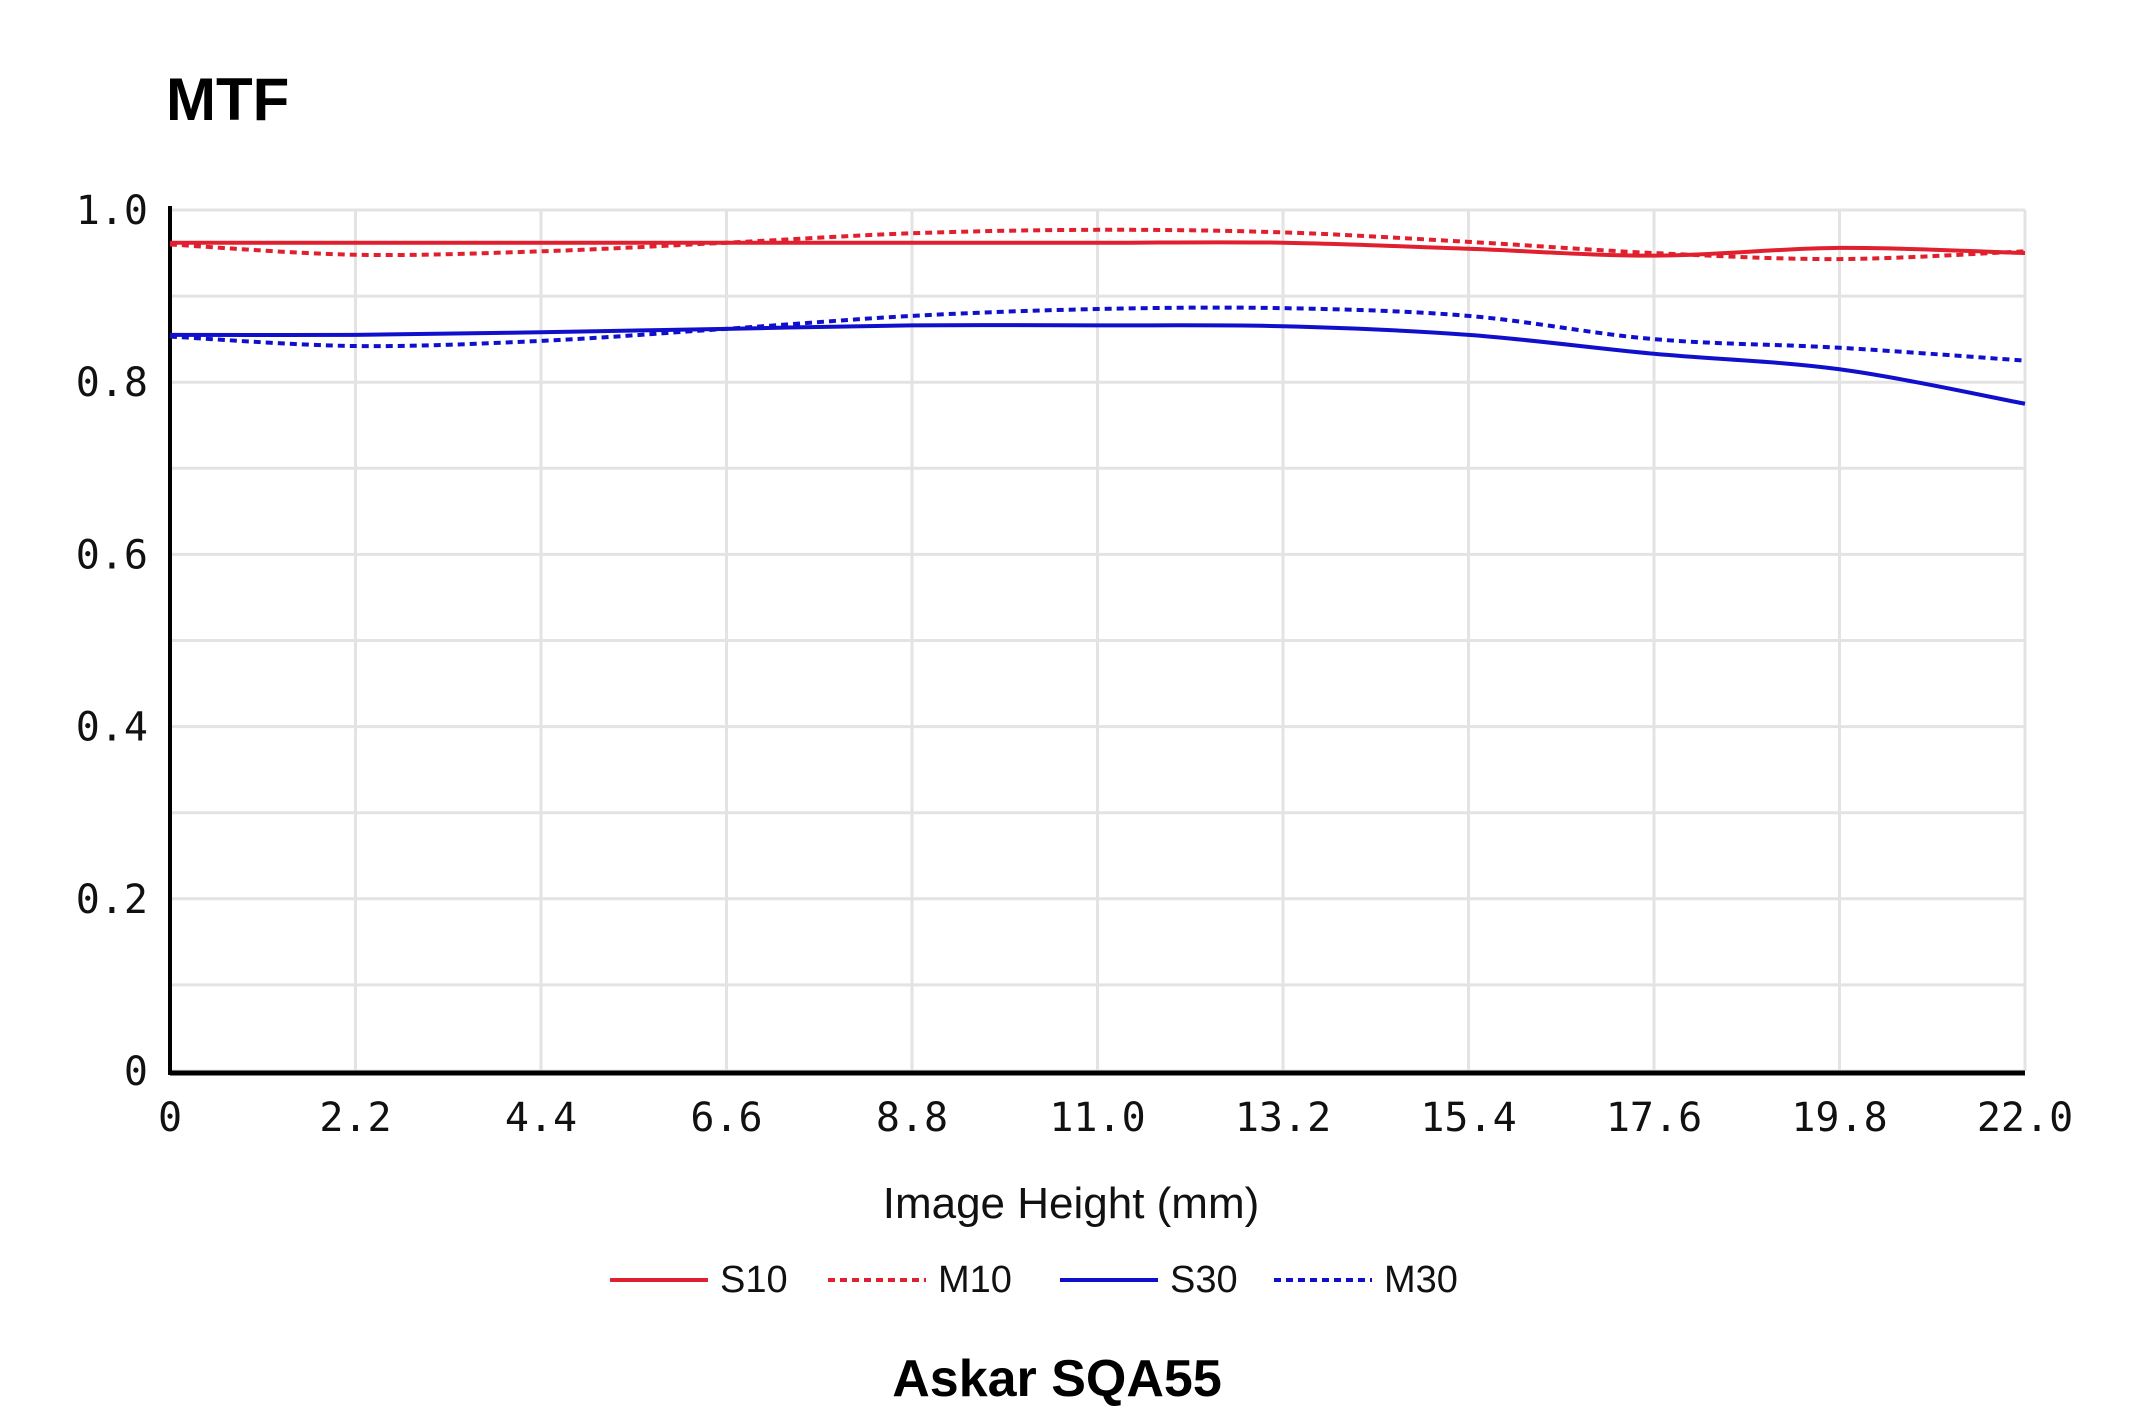 Image resolution: width=2129 pixels, height=1418 pixels. I want to click on legend-item-m30: M30, so click(1366, 1280).